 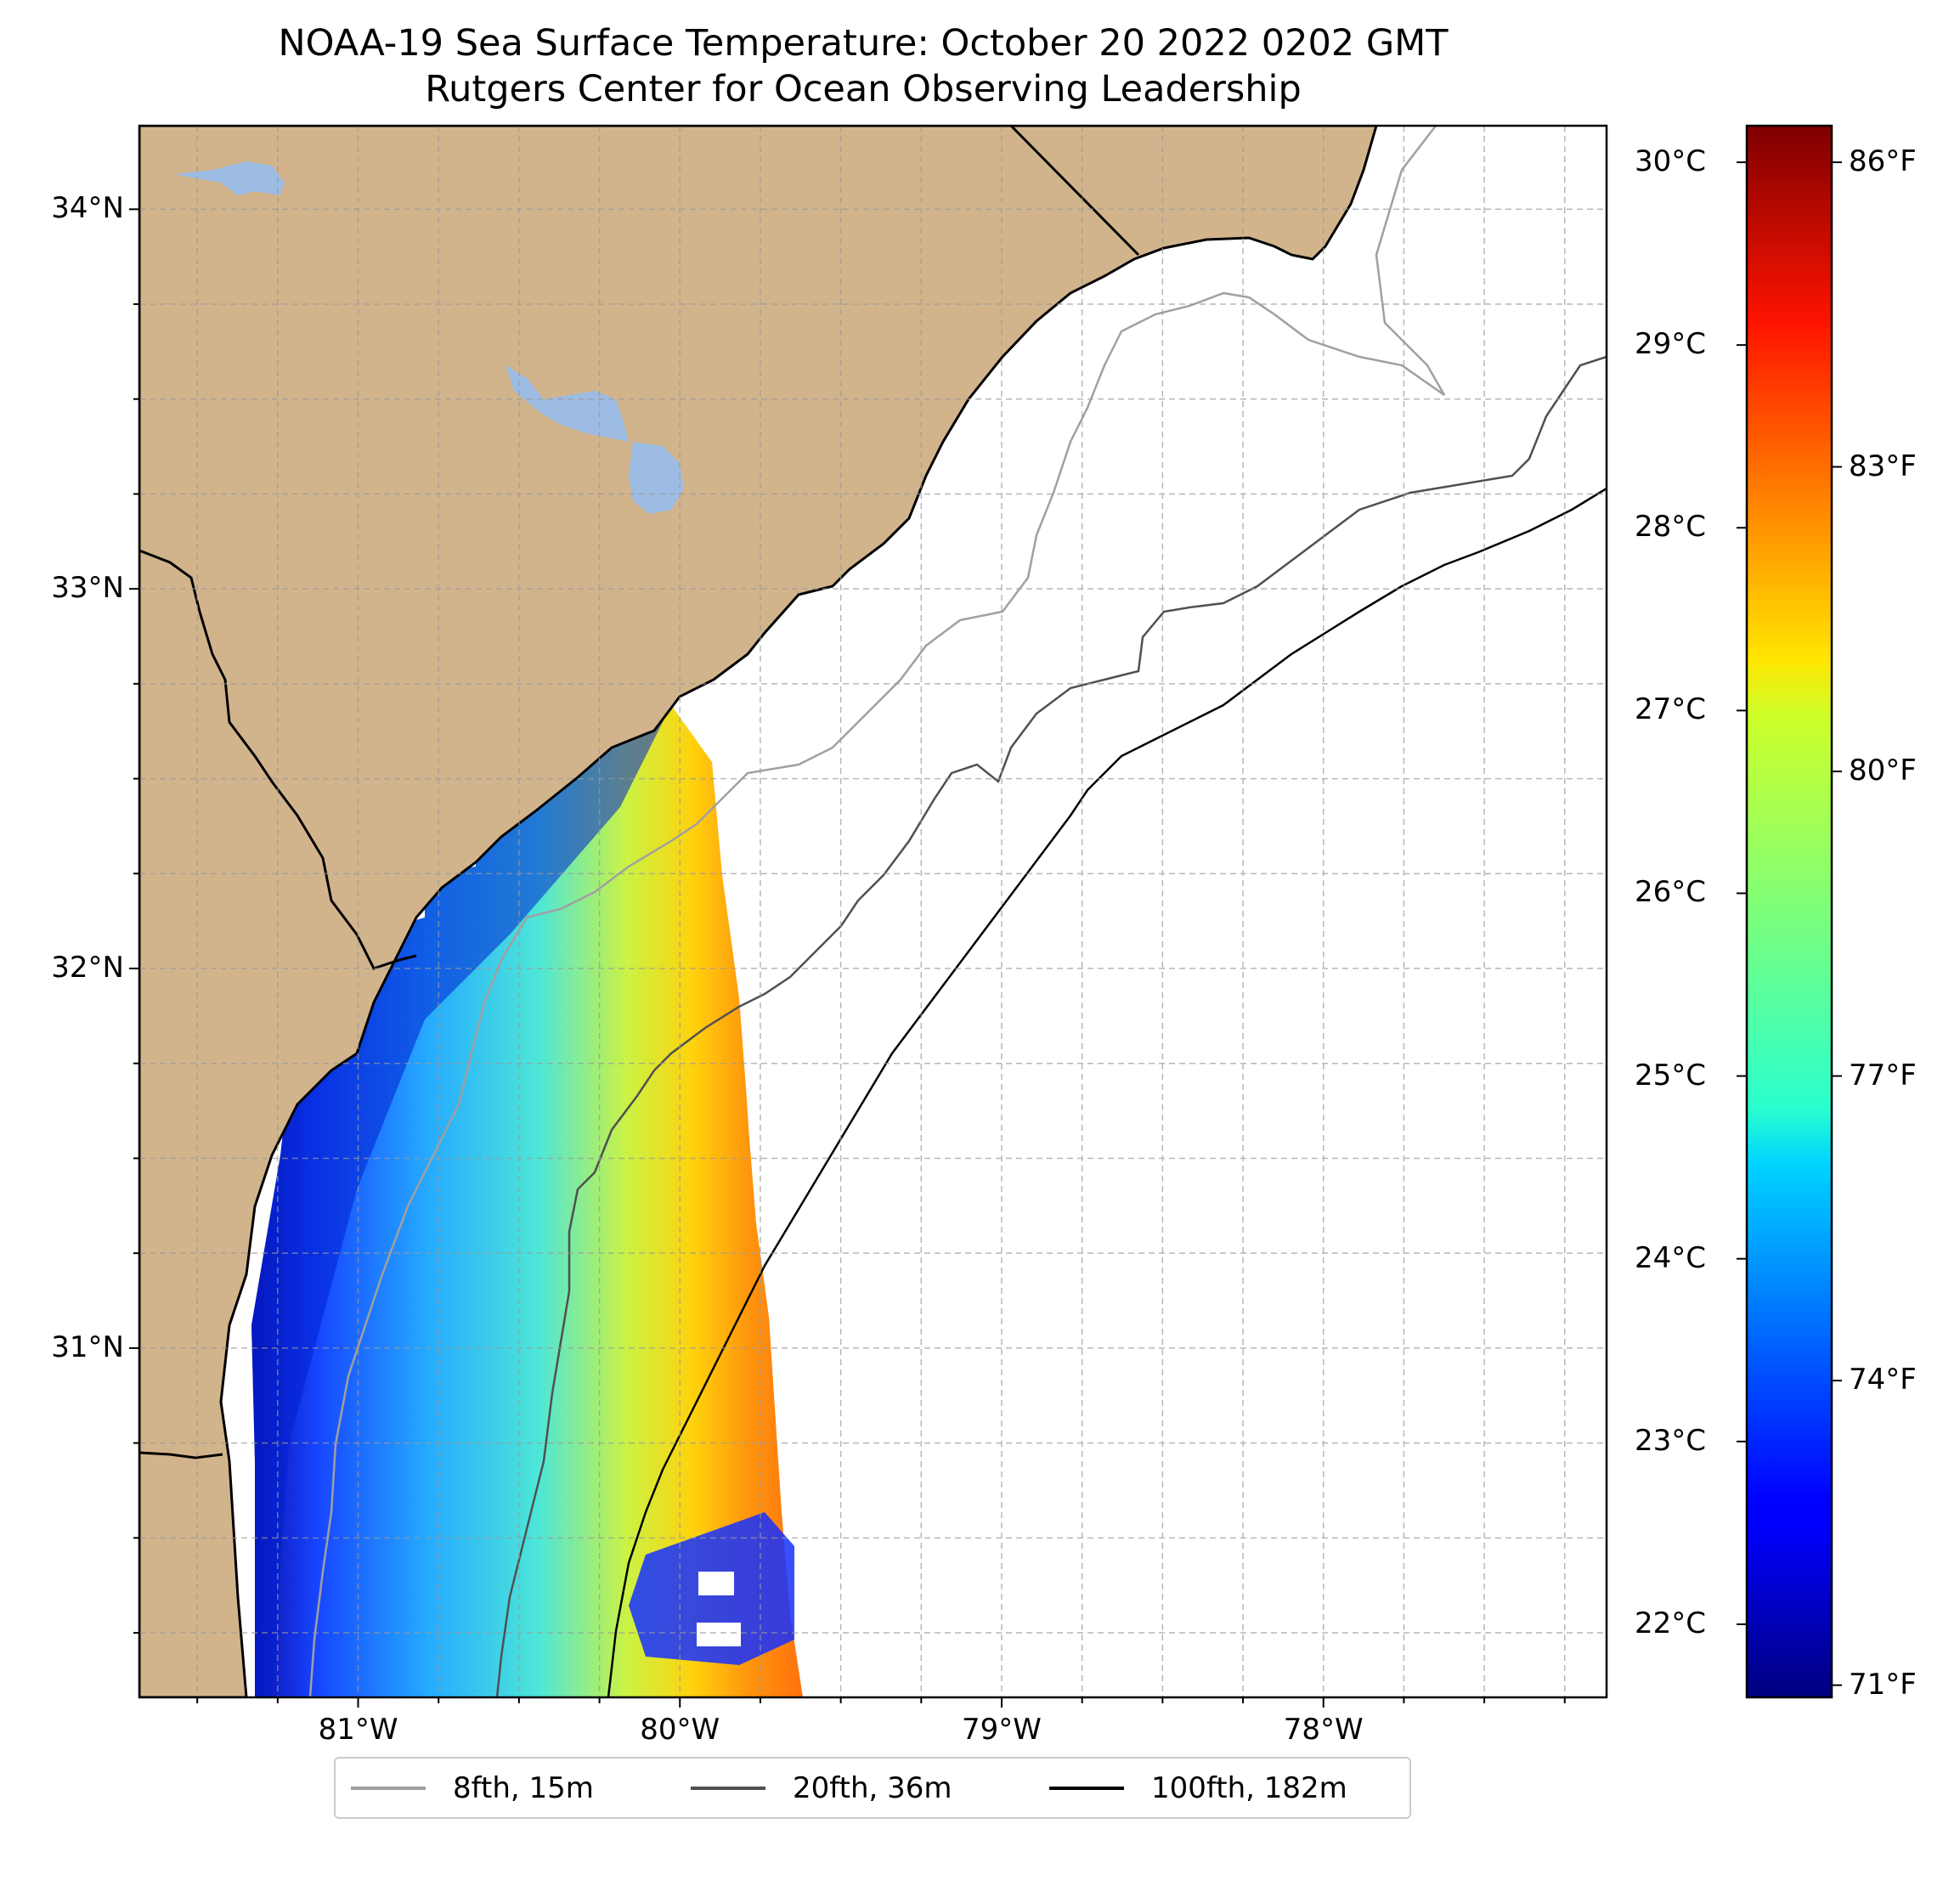 What do you see at coordinates (1671, 1258) in the screenshot?
I see `colorbar-celsius-label: 24°C` at bounding box center [1671, 1258].